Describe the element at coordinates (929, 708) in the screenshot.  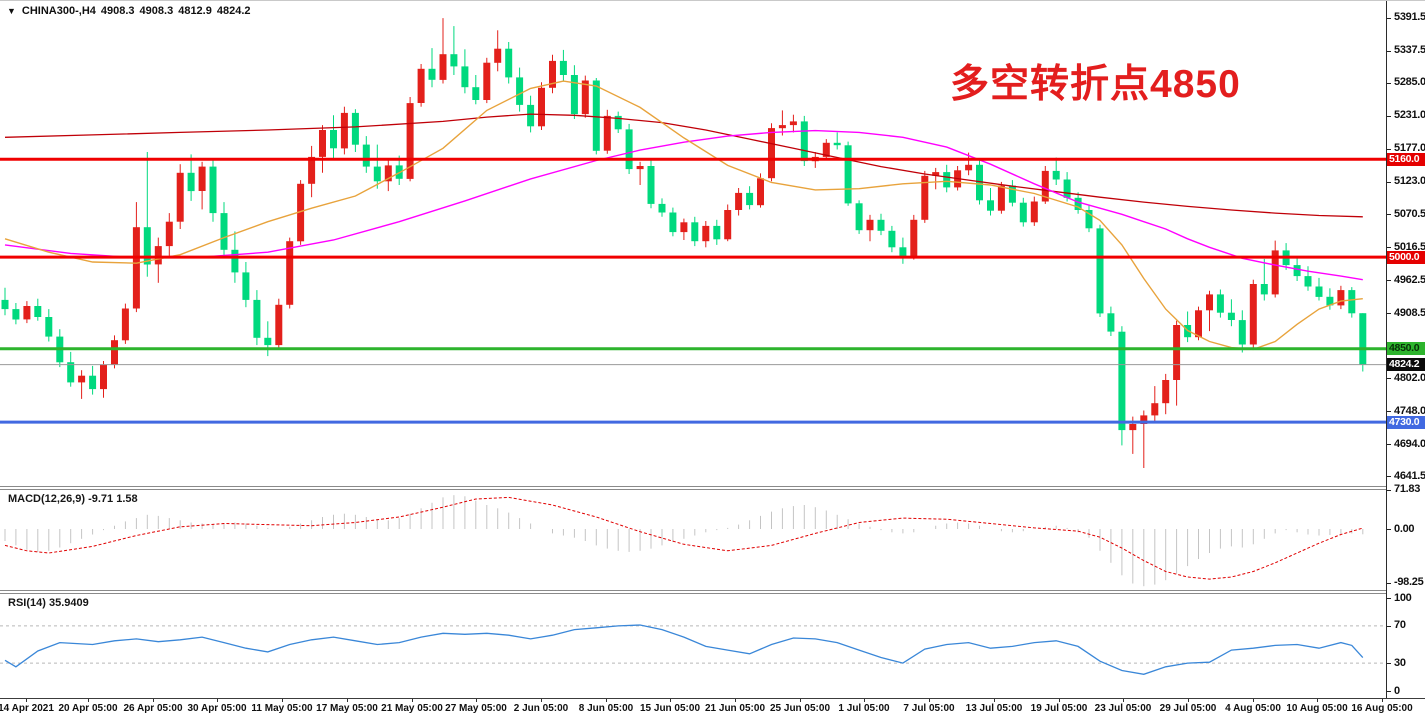
I see `time-tick-label: 7 Jul 05:00` at that location.